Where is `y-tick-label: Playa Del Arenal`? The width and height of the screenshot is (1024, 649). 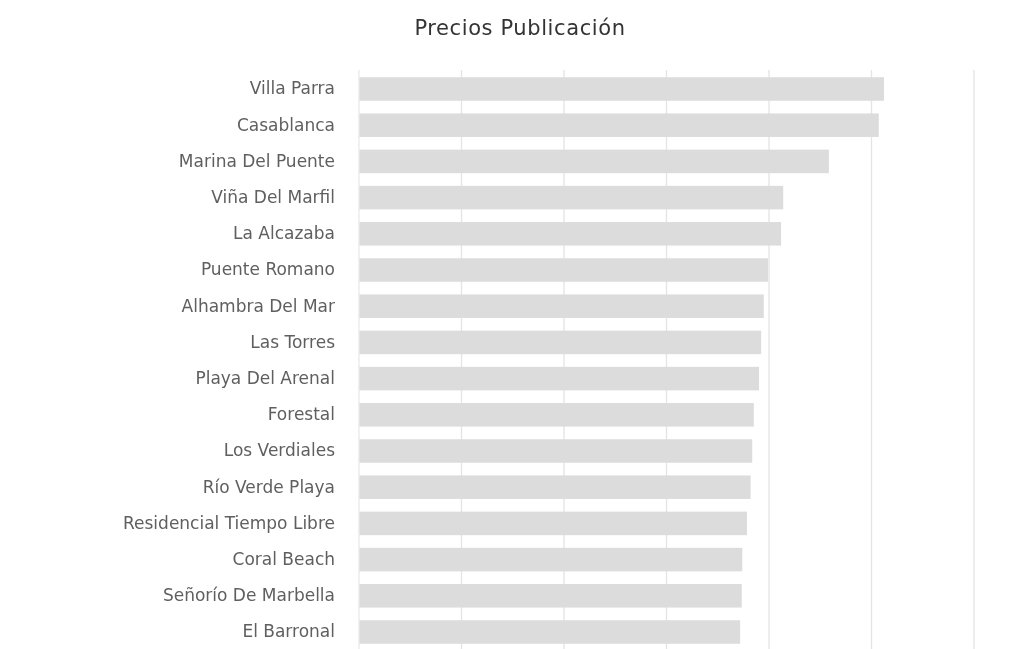
y-tick-label: Playa Del Arenal is located at coordinates (265, 378).